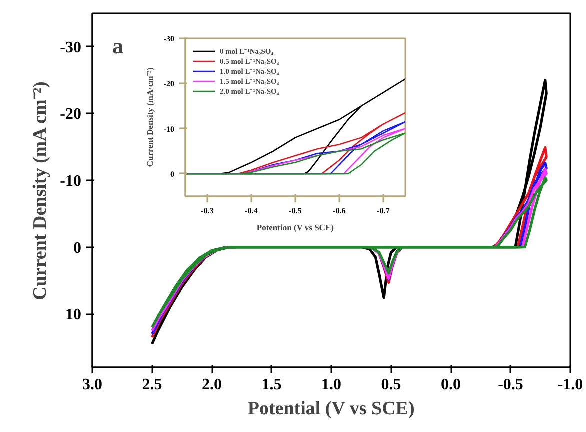 The height and width of the screenshot is (432, 586). What do you see at coordinates (295, 227) in the screenshot?
I see `x-axis-title: Potention (V vs SCE)` at bounding box center [295, 227].